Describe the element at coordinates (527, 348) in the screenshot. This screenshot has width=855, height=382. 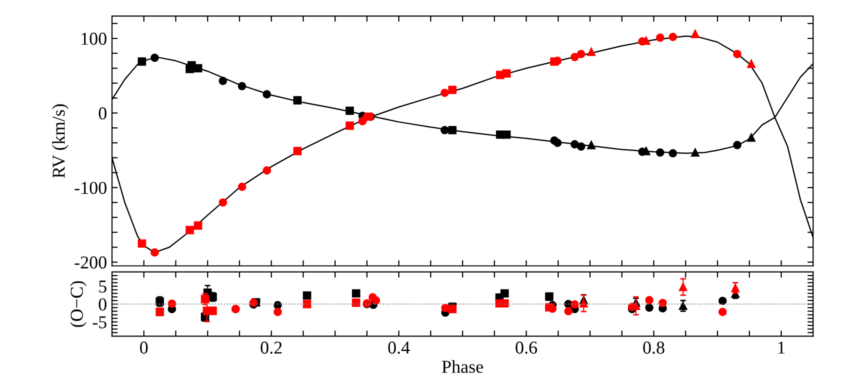
I see `x-tick-label: 0.6` at that location.